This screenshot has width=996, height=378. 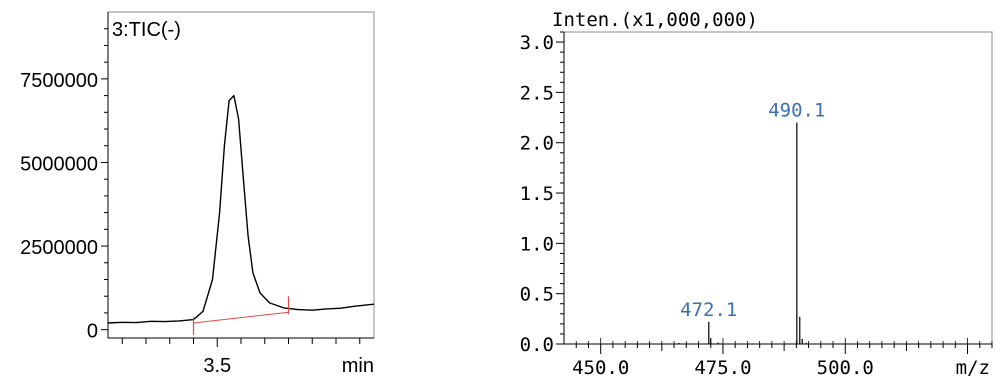 I want to click on ms-x-axis-label: m/z, so click(x=973, y=367).